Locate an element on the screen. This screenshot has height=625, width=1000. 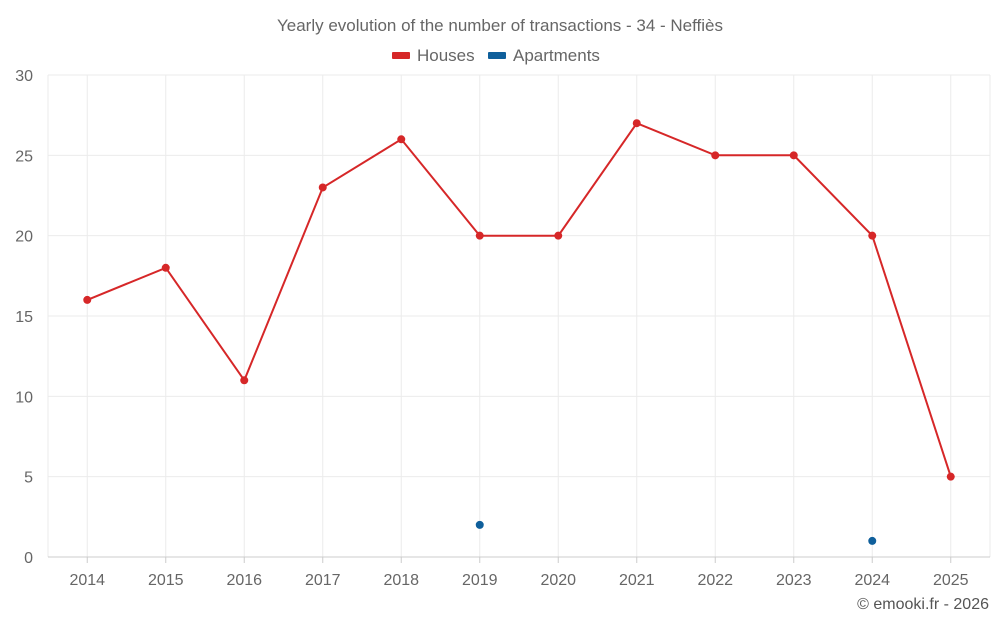
x-tick-label: 2016 is located at coordinates (244, 580).